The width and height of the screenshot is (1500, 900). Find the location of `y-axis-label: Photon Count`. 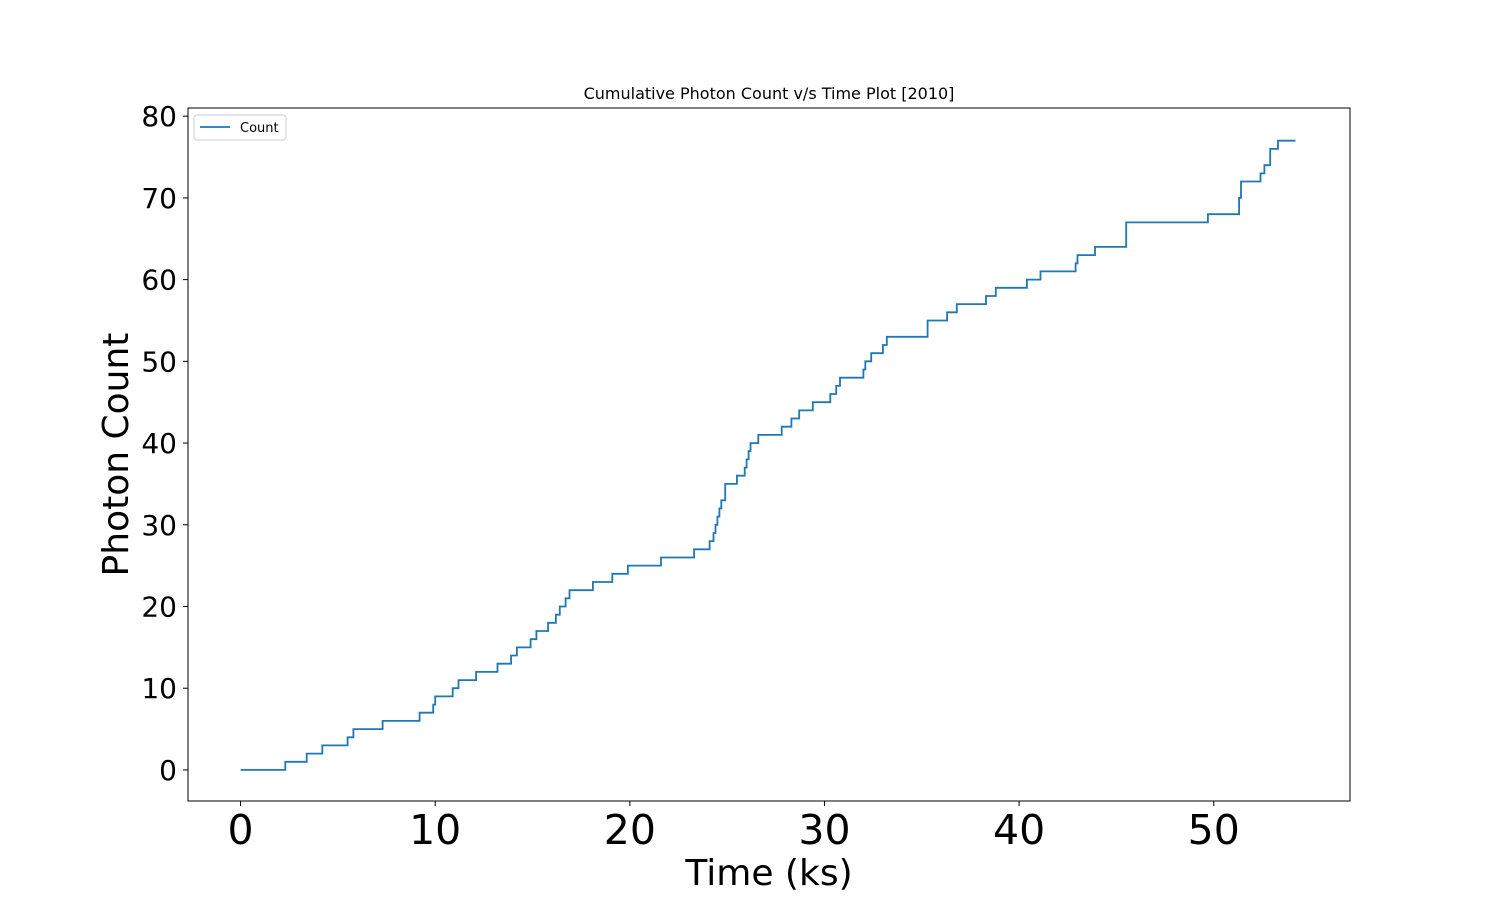

y-axis-label: Photon Count is located at coordinates (116, 455).